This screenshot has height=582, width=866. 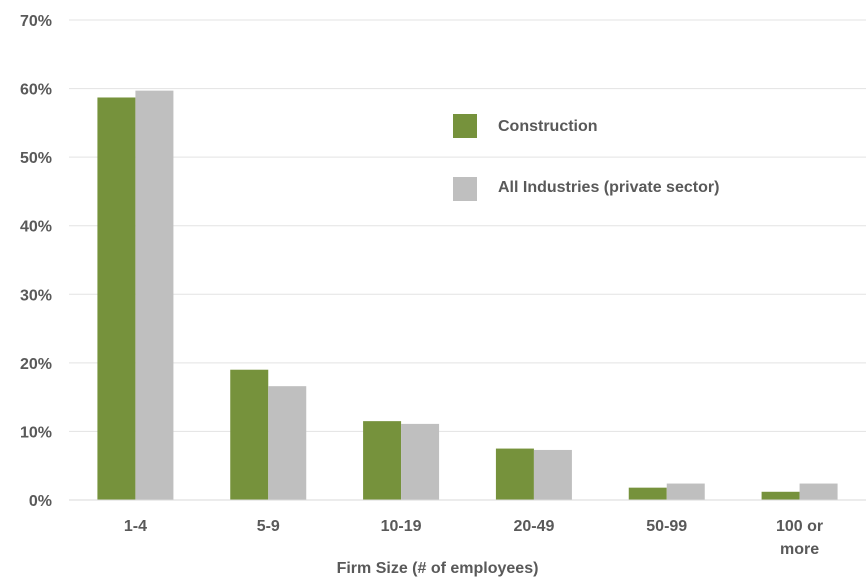 I want to click on legend-label-all-industries: All Industries (private sector), so click(x=608, y=187).